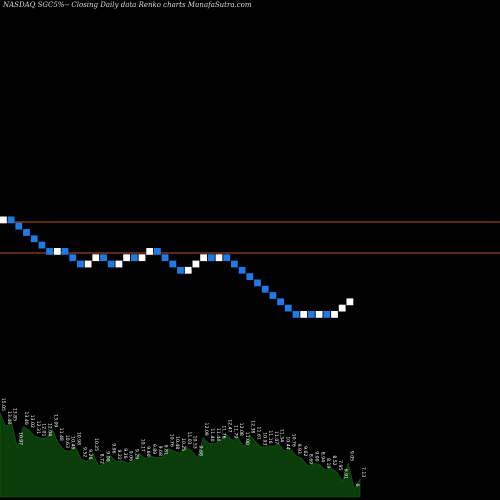 This screenshot has width=500, height=500. What do you see at coordinates (189, 437) in the screenshot?
I see `volume-label-32: 11.03` at bounding box center [189, 437].